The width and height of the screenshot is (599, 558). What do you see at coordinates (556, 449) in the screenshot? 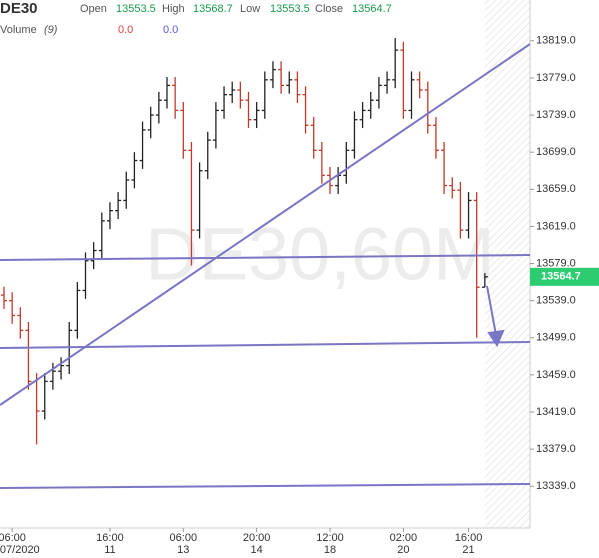
I see `y-tick-label: 13379.0` at bounding box center [556, 449].